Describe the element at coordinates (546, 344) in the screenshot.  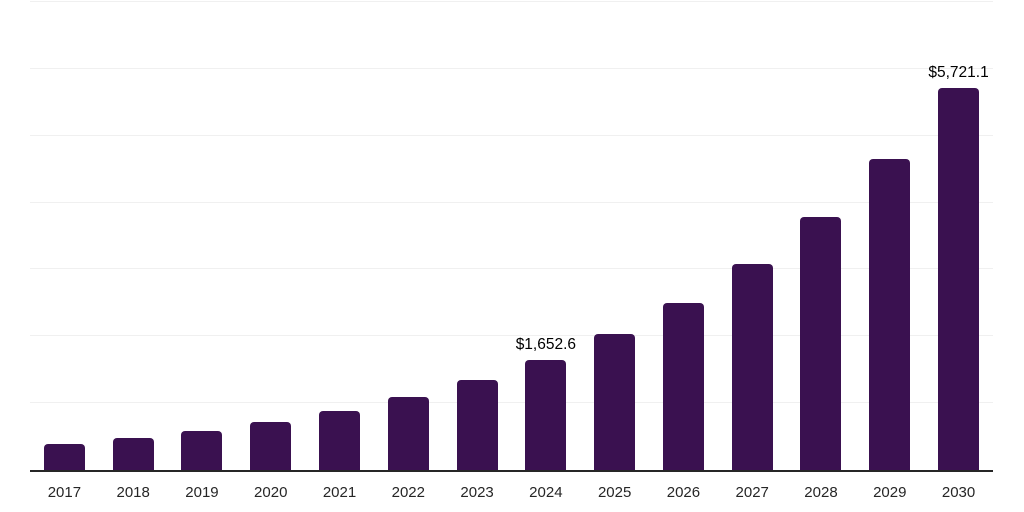
I see `bar-value-label-2024: $1,652.6` at that location.